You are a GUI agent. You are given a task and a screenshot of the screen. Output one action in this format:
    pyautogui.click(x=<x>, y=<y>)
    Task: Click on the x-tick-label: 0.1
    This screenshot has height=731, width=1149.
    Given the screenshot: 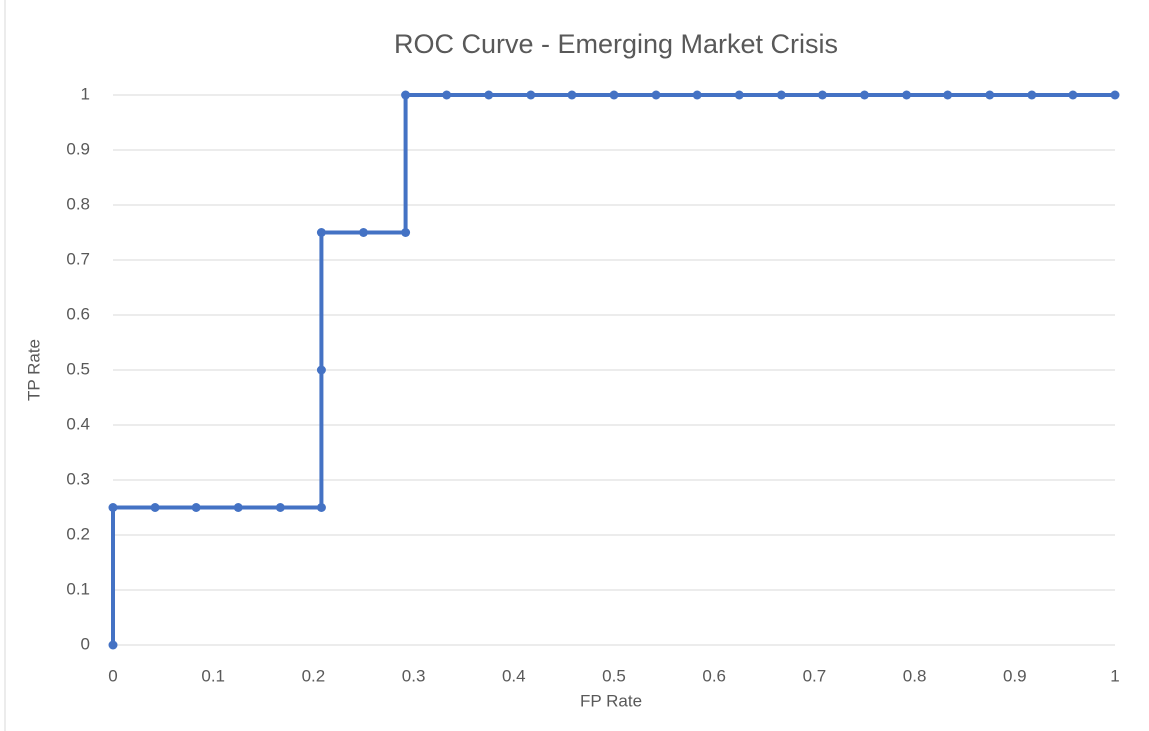 What is the action you would take?
    pyautogui.click(x=213, y=675)
    